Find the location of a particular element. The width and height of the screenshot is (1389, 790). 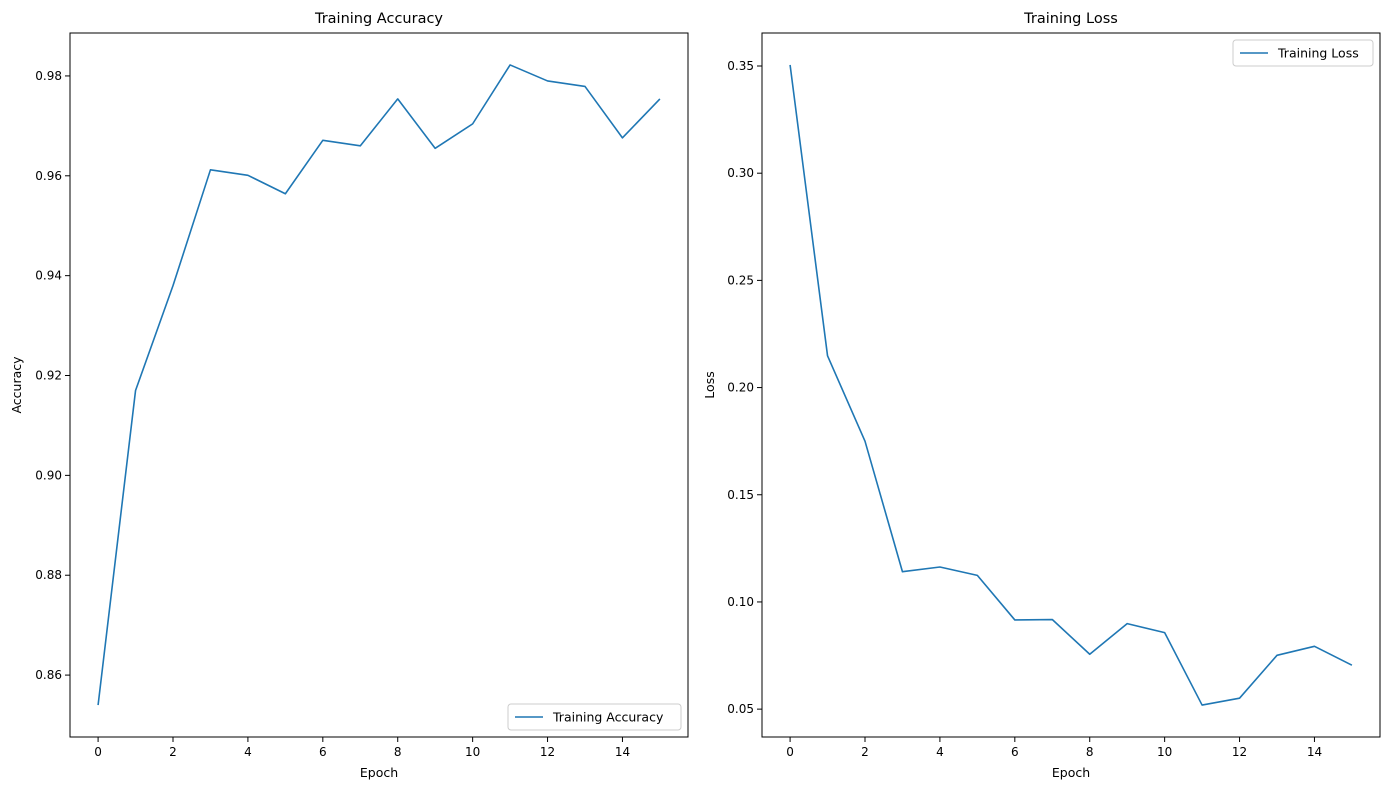

y-tick-label: 0.15 is located at coordinates (740, 495).